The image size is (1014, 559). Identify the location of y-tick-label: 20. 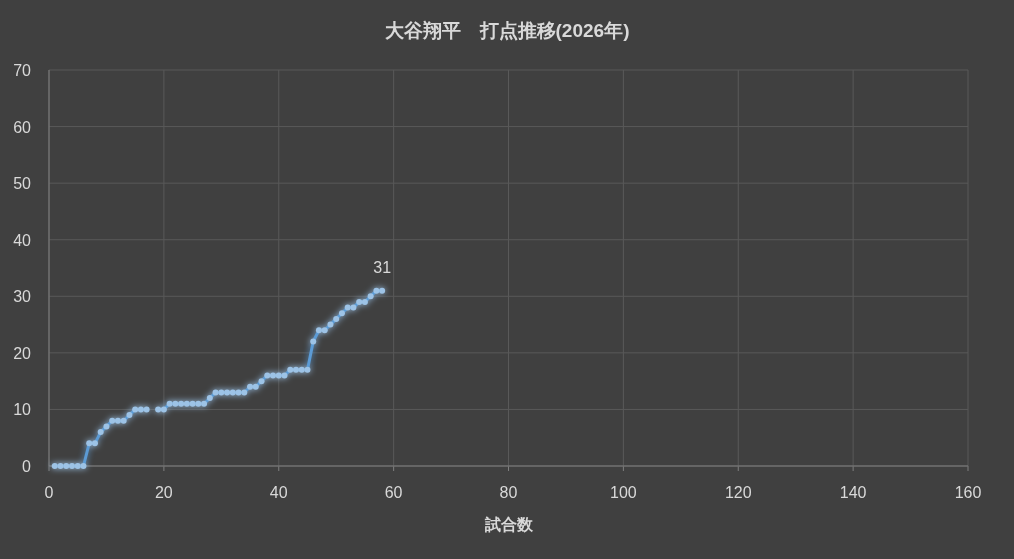
(22, 353).